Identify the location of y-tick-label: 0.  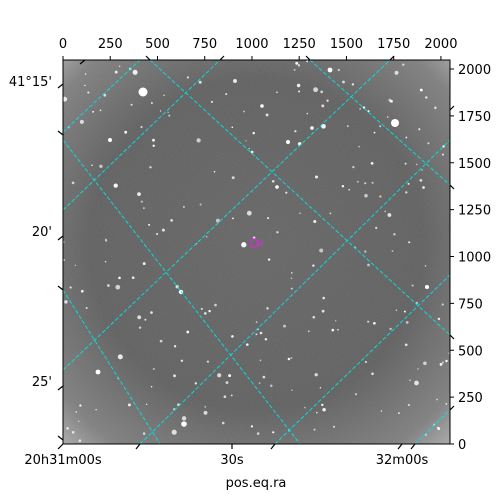
(462, 445).